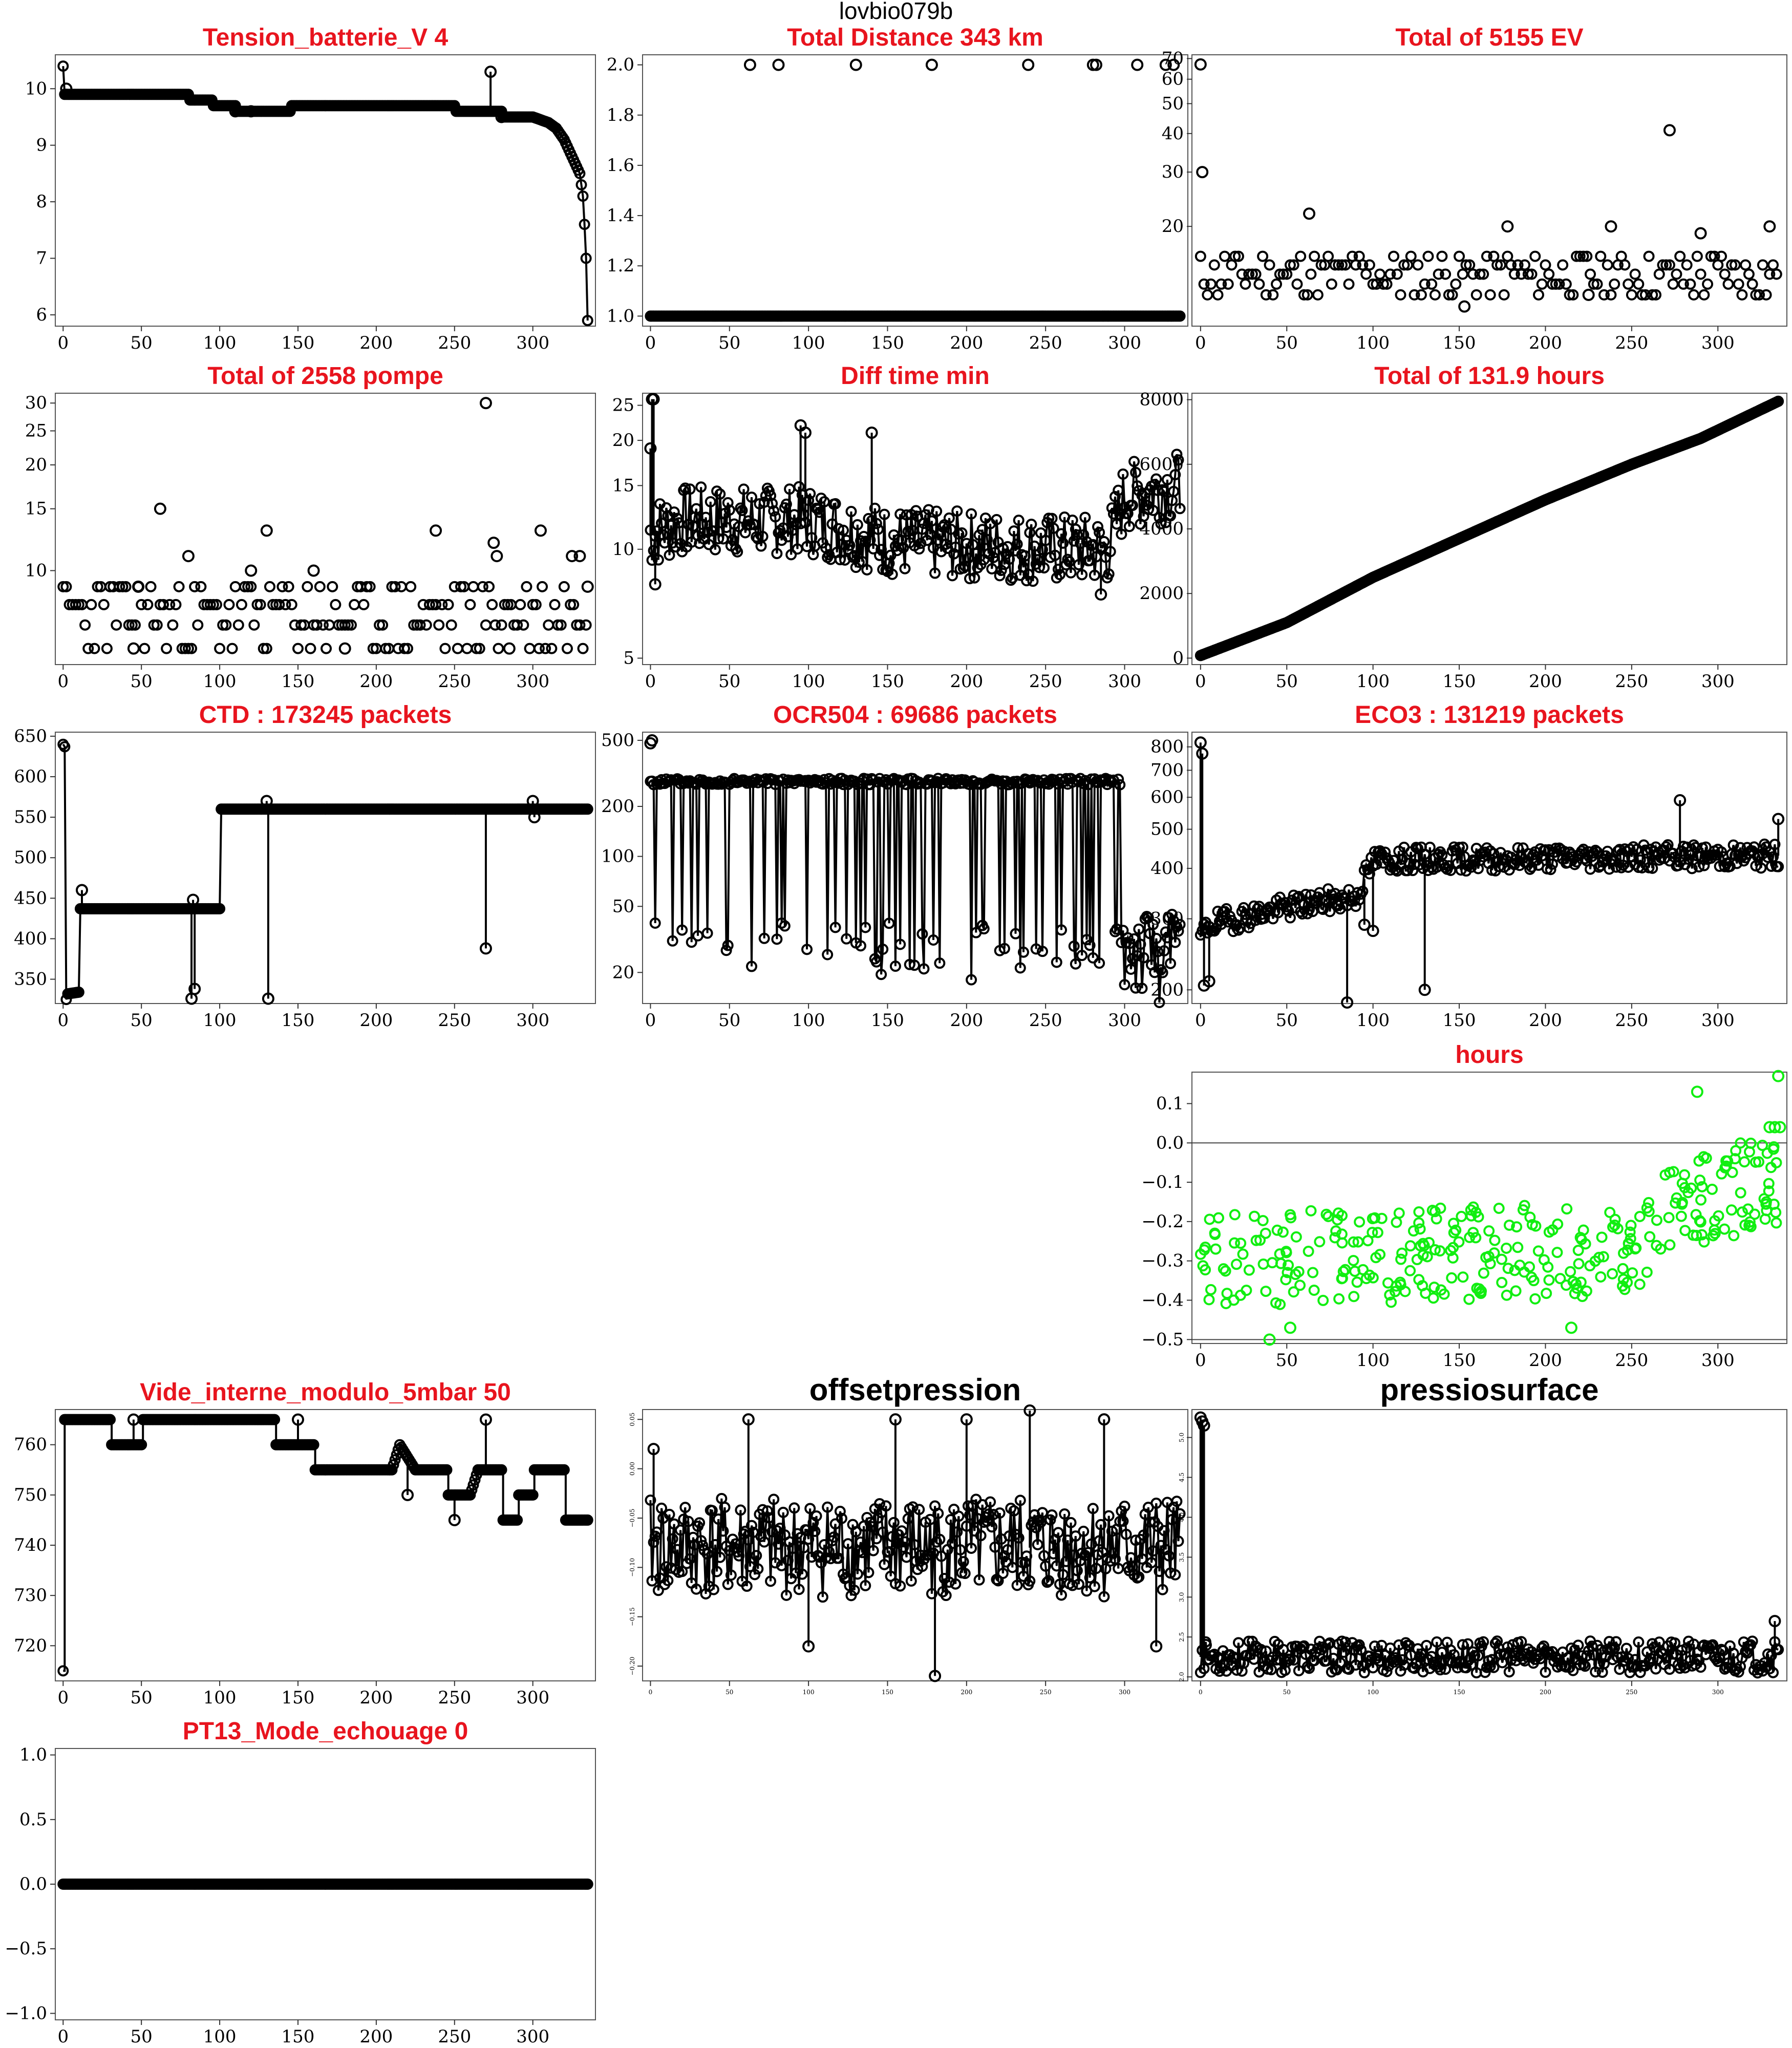  Describe the element at coordinates (30, 979) in the screenshot. I see `y-tick-label: 350` at that location.